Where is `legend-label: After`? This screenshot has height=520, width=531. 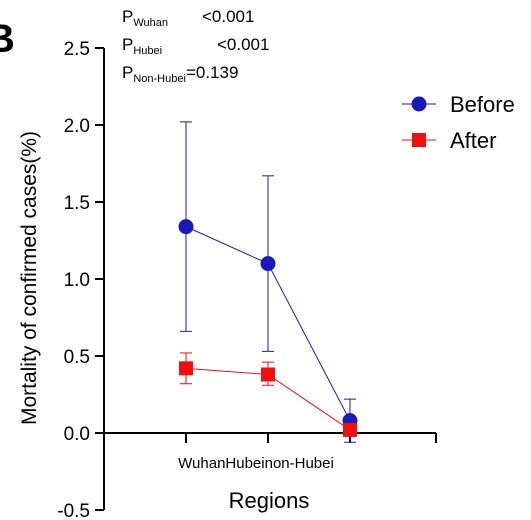 legend-label: After is located at coordinates (473, 140).